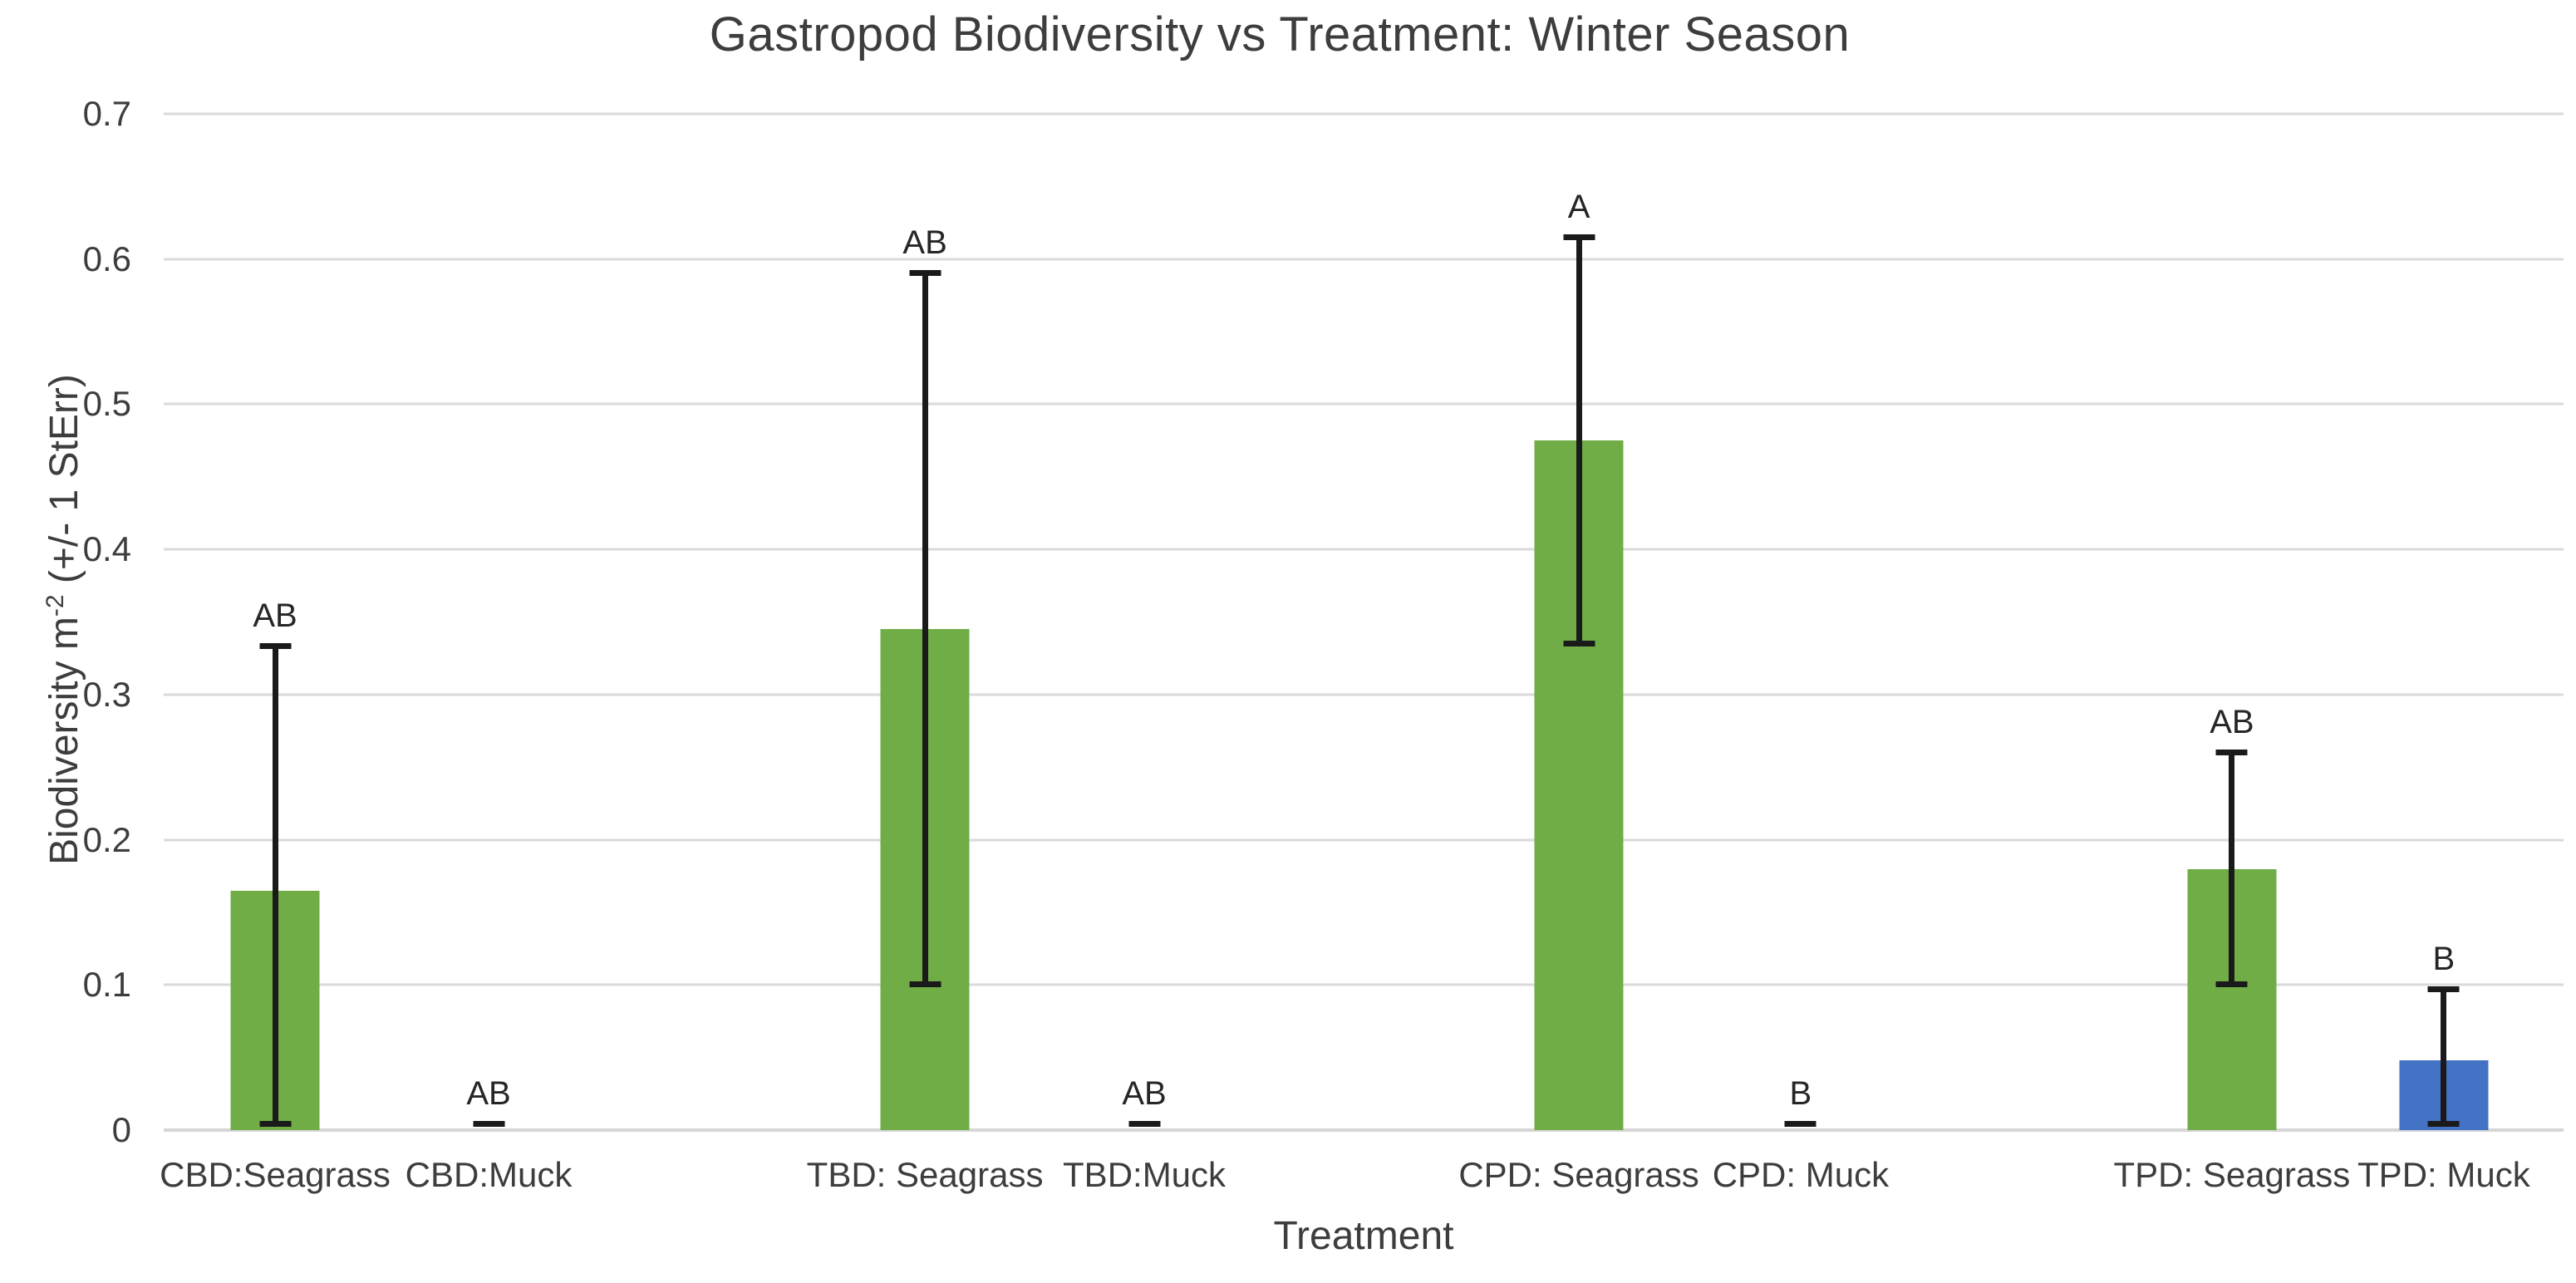 This screenshot has width=2576, height=1283. What do you see at coordinates (1578, 206) in the screenshot?
I see `significance-letter: A` at bounding box center [1578, 206].